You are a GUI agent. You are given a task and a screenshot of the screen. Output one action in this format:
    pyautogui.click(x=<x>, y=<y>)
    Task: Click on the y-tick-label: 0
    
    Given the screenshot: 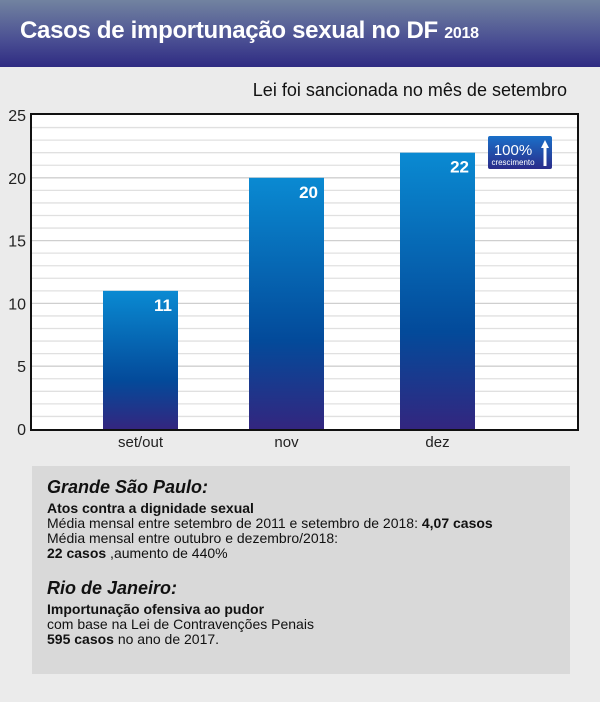 What is the action you would take?
    pyautogui.click(x=21, y=430)
    